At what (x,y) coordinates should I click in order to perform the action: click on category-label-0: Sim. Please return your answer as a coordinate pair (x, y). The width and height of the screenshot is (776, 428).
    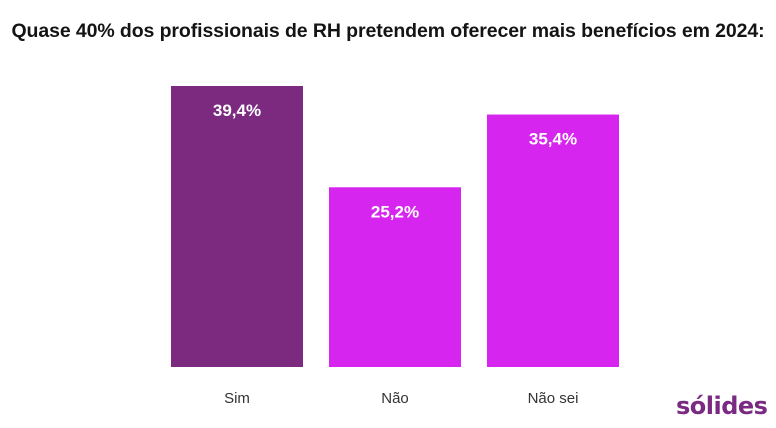
    Looking at the image, I should click on (237, 398).